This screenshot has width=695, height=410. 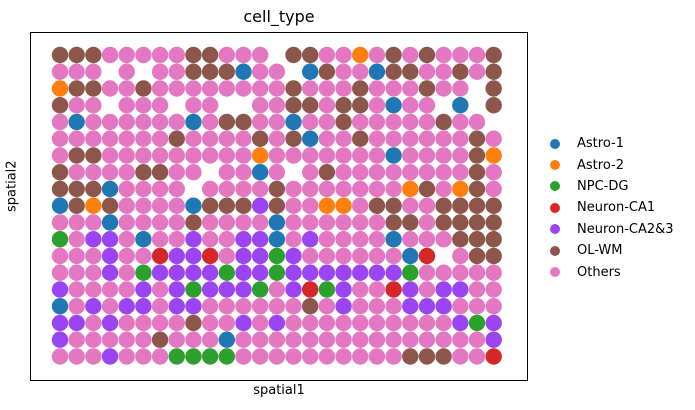 What do you see at coordinates (616, 208) in the screenshot?
I see `legend-label: Neuron-CA1` at bounding box center [616, 208].